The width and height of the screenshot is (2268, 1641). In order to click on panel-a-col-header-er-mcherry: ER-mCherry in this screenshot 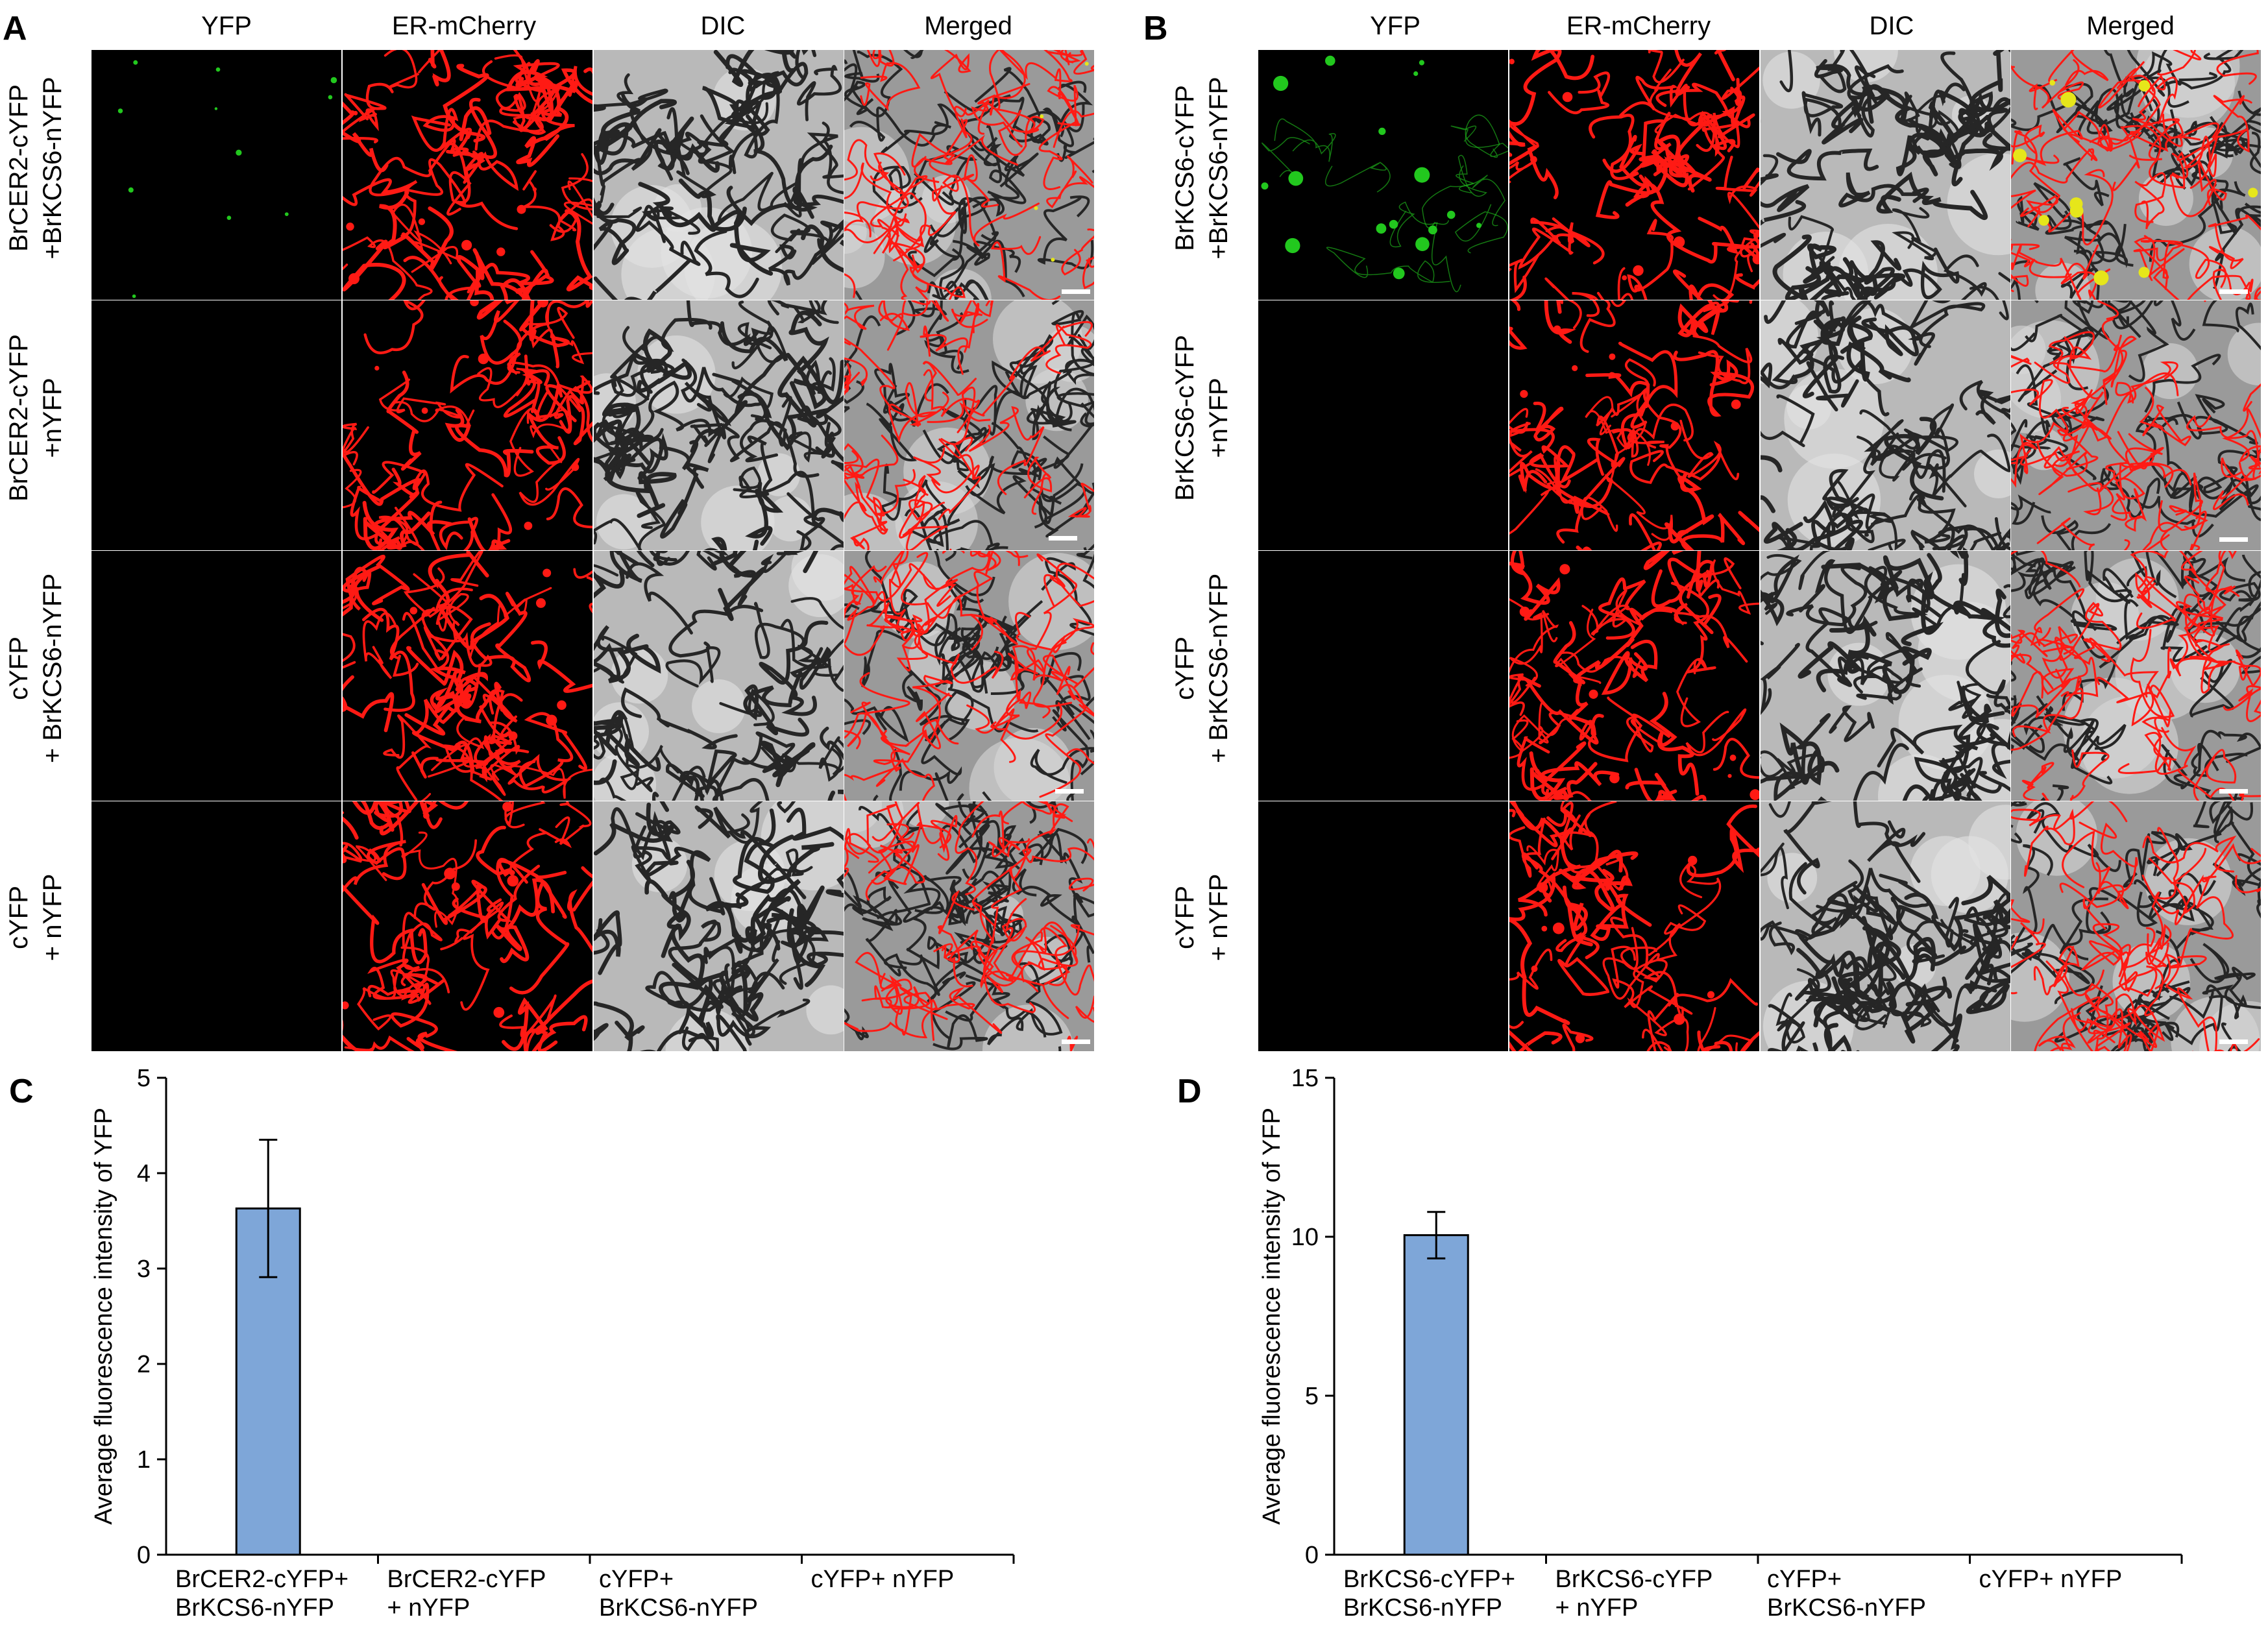, I will do `click(464, 26)`.